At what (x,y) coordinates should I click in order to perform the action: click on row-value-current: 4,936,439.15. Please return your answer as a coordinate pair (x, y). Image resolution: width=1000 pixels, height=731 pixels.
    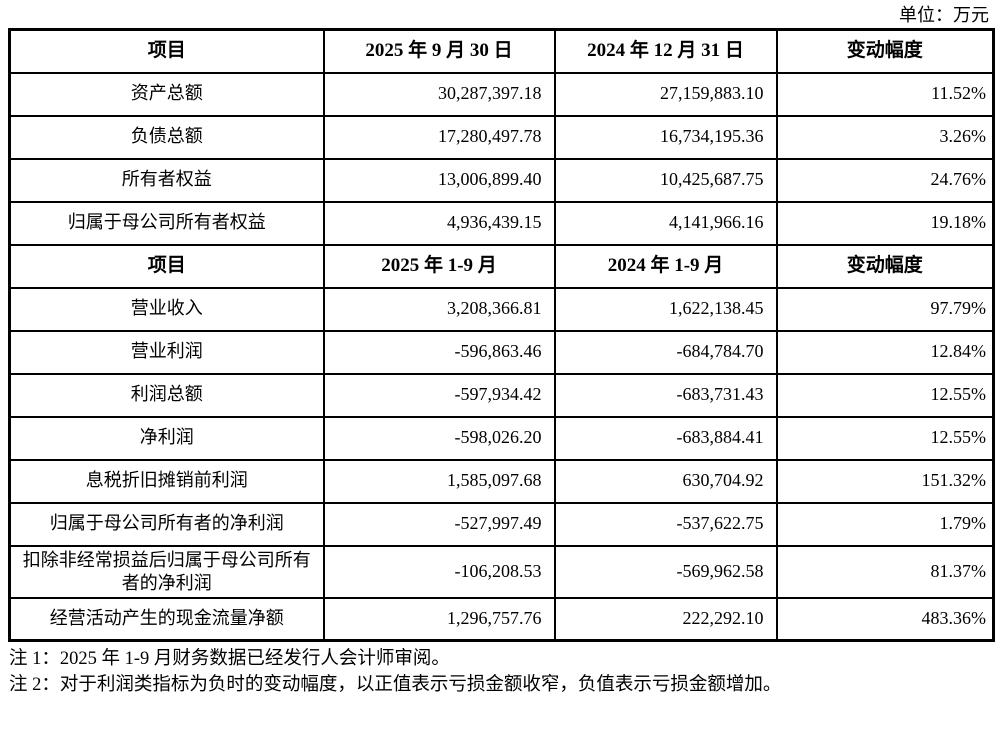
    Looking at the image, I should click on (439, 223).